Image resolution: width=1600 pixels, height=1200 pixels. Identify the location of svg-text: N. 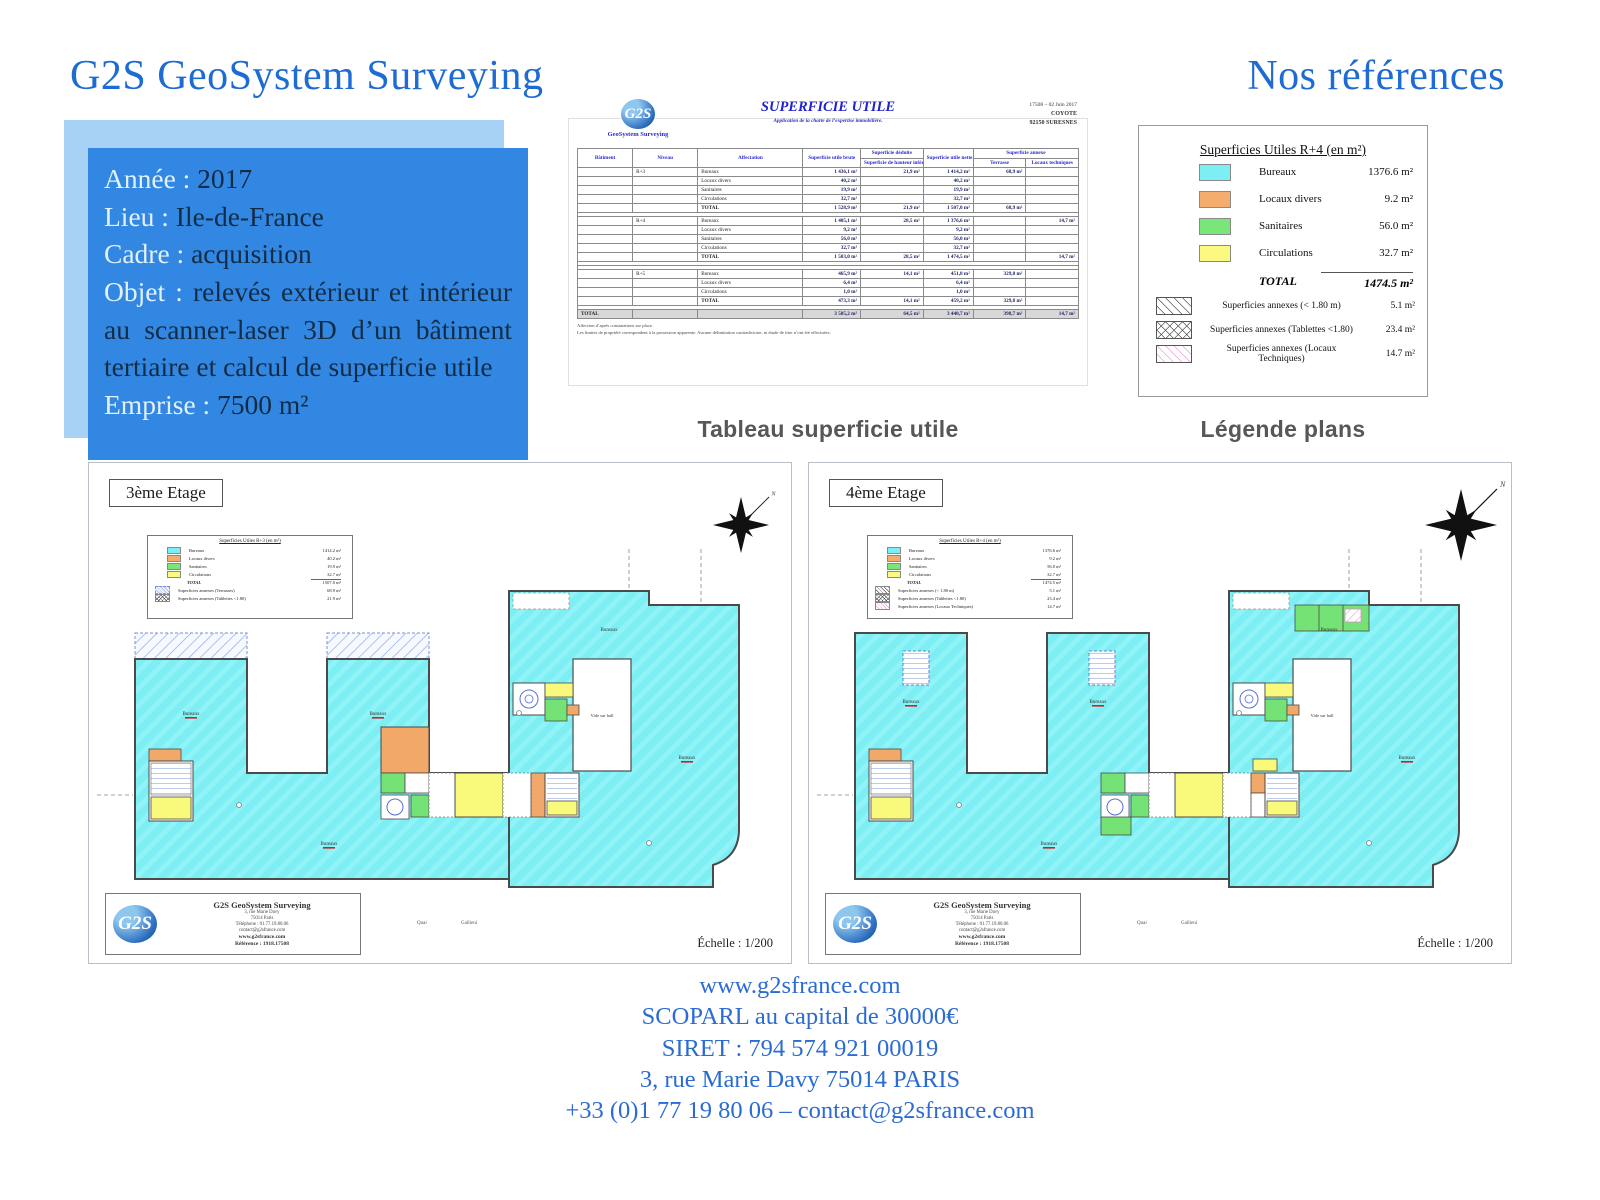
(773, 493).